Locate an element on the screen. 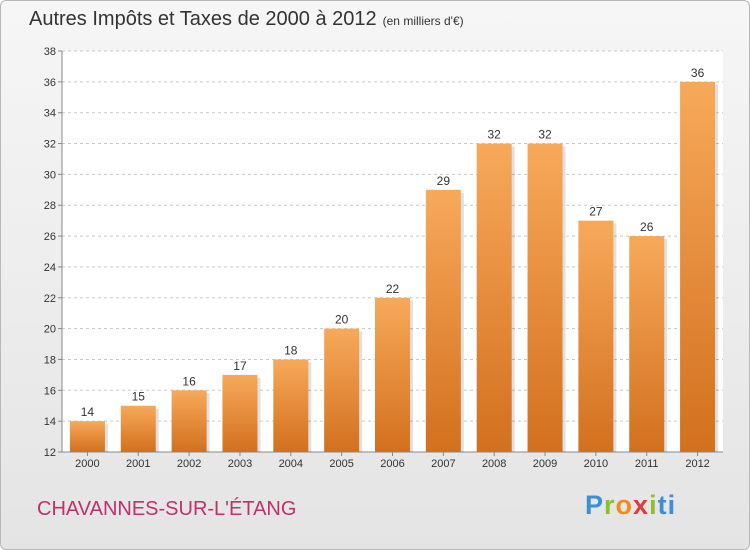 Image resolution: width=750 pixels, height=550 pixels. chart-title-text: Autres Impôts et Taxes de 2000 à 2012 is located at coordinates (203, 19).